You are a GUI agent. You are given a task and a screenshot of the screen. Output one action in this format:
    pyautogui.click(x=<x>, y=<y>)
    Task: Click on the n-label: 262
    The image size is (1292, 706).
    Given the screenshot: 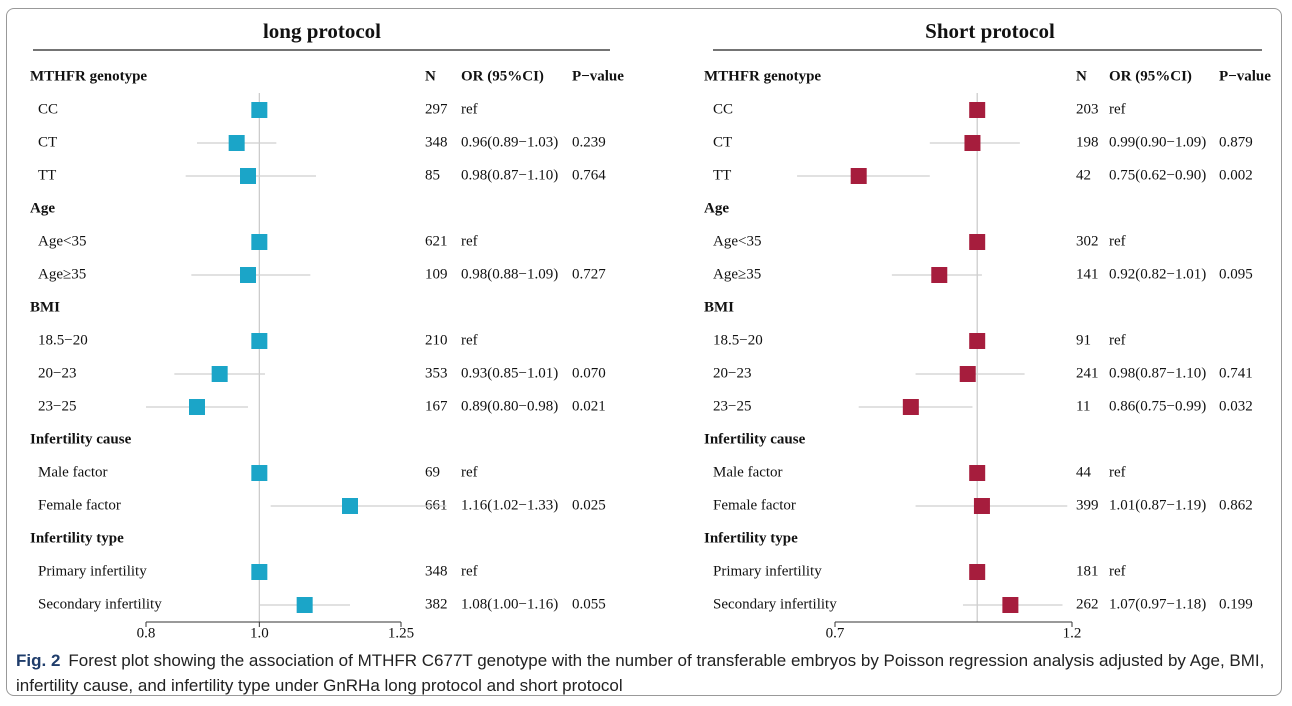 What is the action you would take?
    pyautogui.click(x=1087, y=604)
    